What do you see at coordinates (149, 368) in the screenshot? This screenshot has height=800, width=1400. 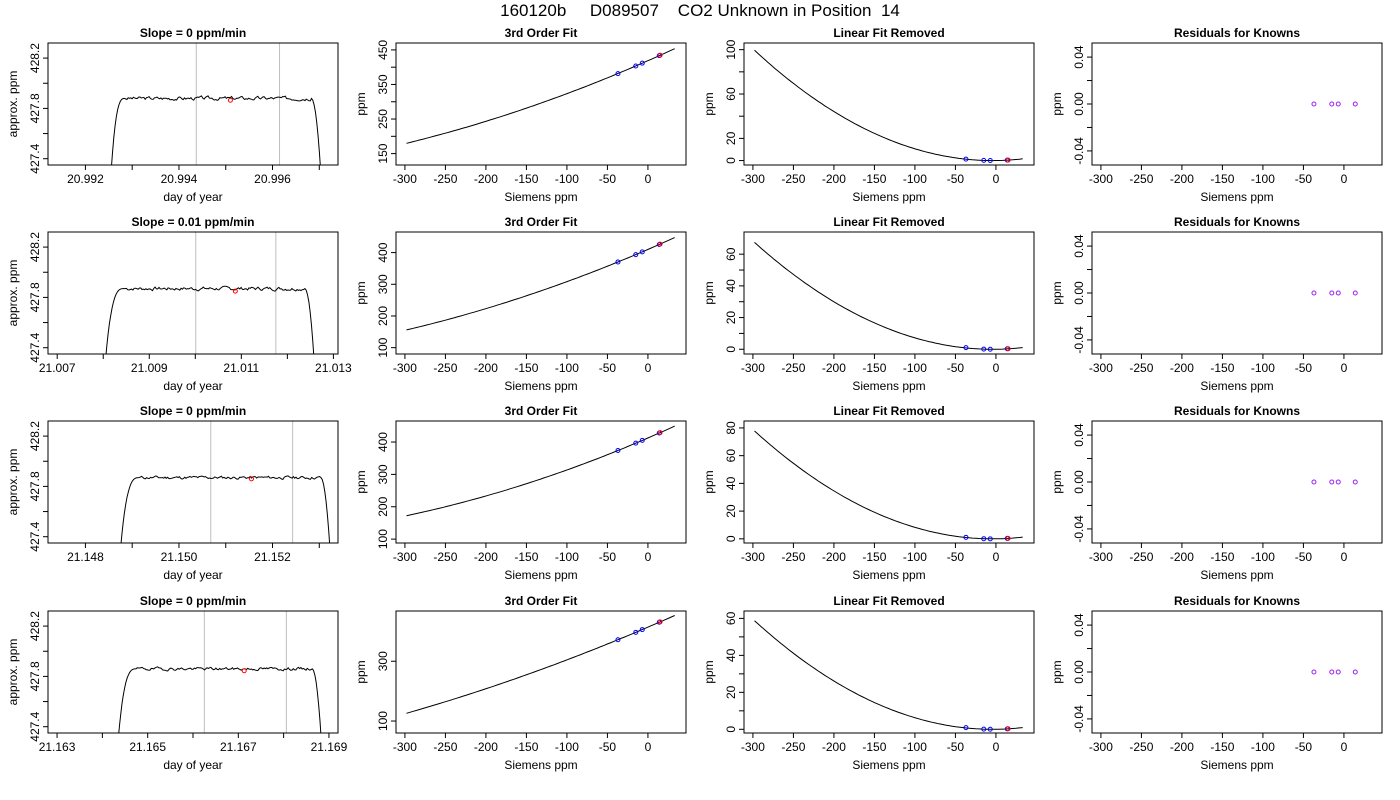 I see `x-tick-label: 21.009` at bounding box center [149, 368].